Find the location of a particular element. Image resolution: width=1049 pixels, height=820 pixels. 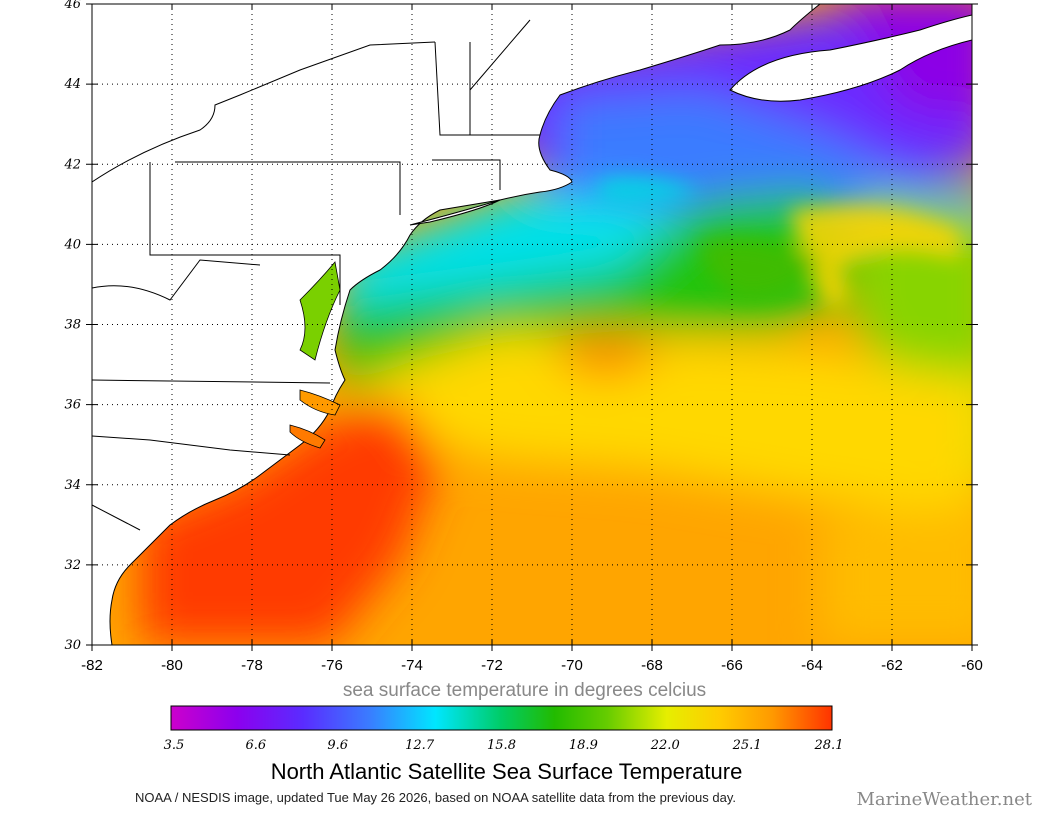

lat-tick-label: 36 is located at coordinates (72, 405).